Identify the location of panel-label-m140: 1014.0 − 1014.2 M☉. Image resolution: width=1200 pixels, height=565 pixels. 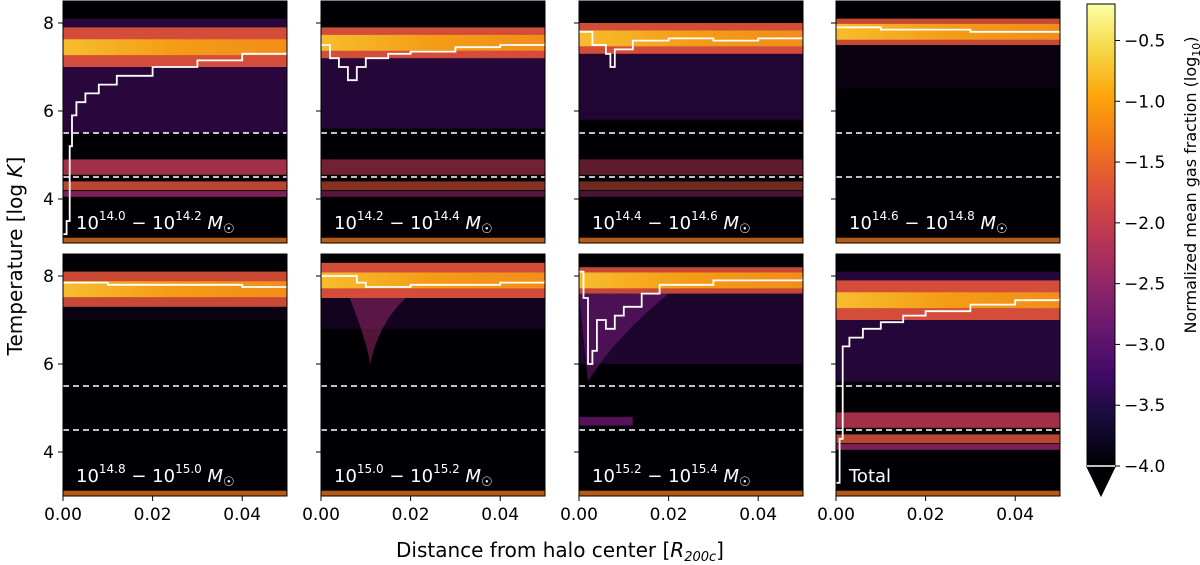
(155, 223).